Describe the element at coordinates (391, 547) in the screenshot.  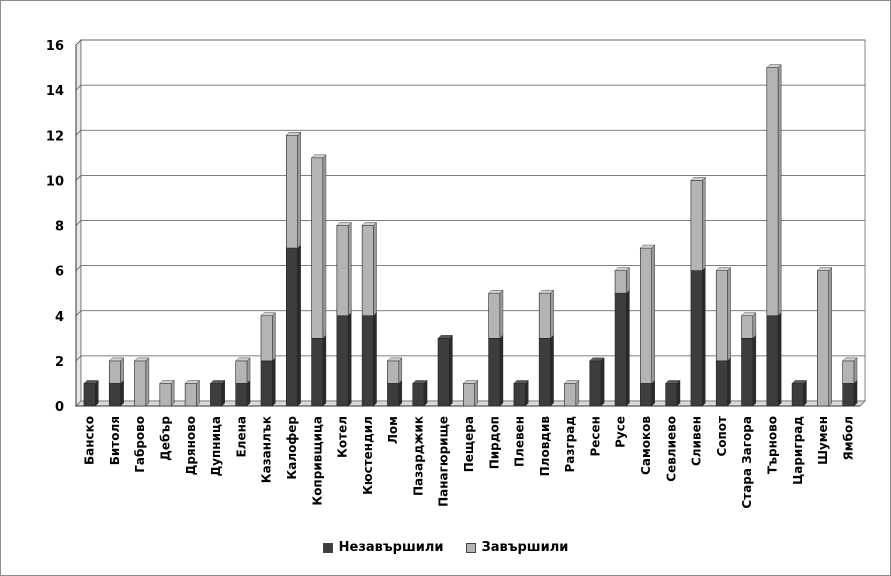
I see `legend-label-series-1: Незавършили` at that location.